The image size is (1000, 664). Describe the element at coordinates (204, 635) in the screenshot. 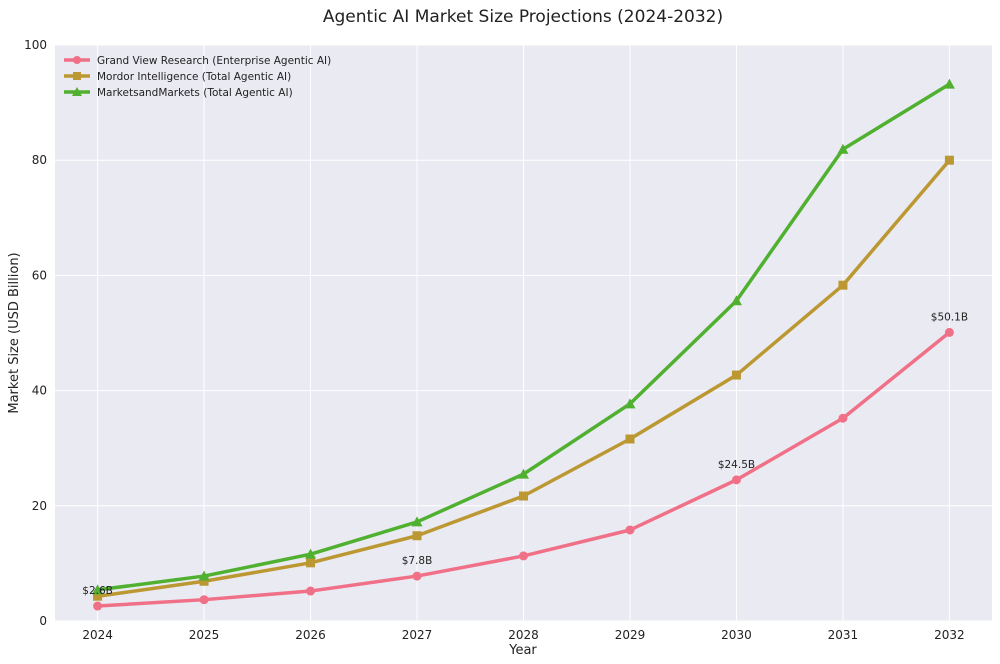

I see `x-tick-label: 2025` at that location.